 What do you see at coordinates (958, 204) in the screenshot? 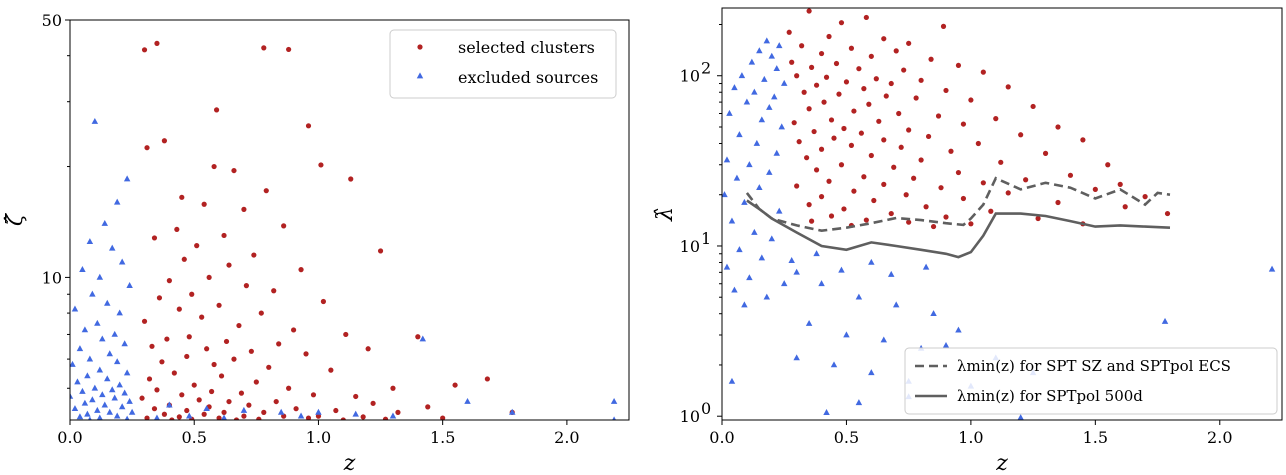
I see `threshold-curve-dashed` at bounding box center [958, 204].